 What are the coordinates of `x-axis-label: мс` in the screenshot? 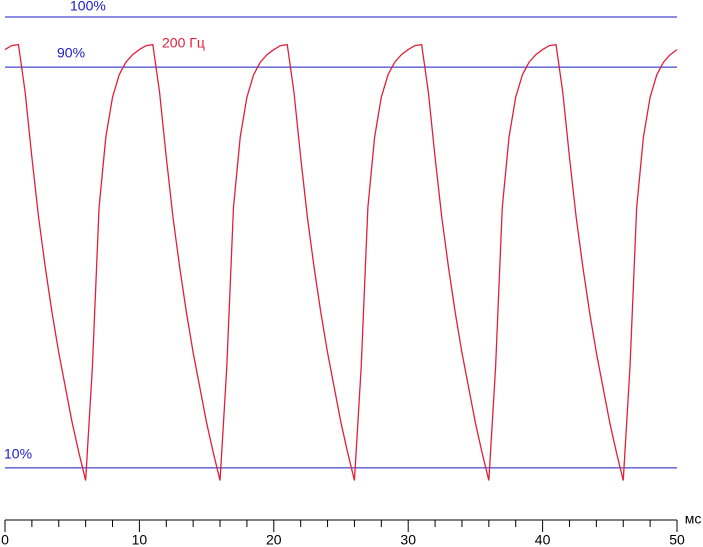 It's located at (693, 519).